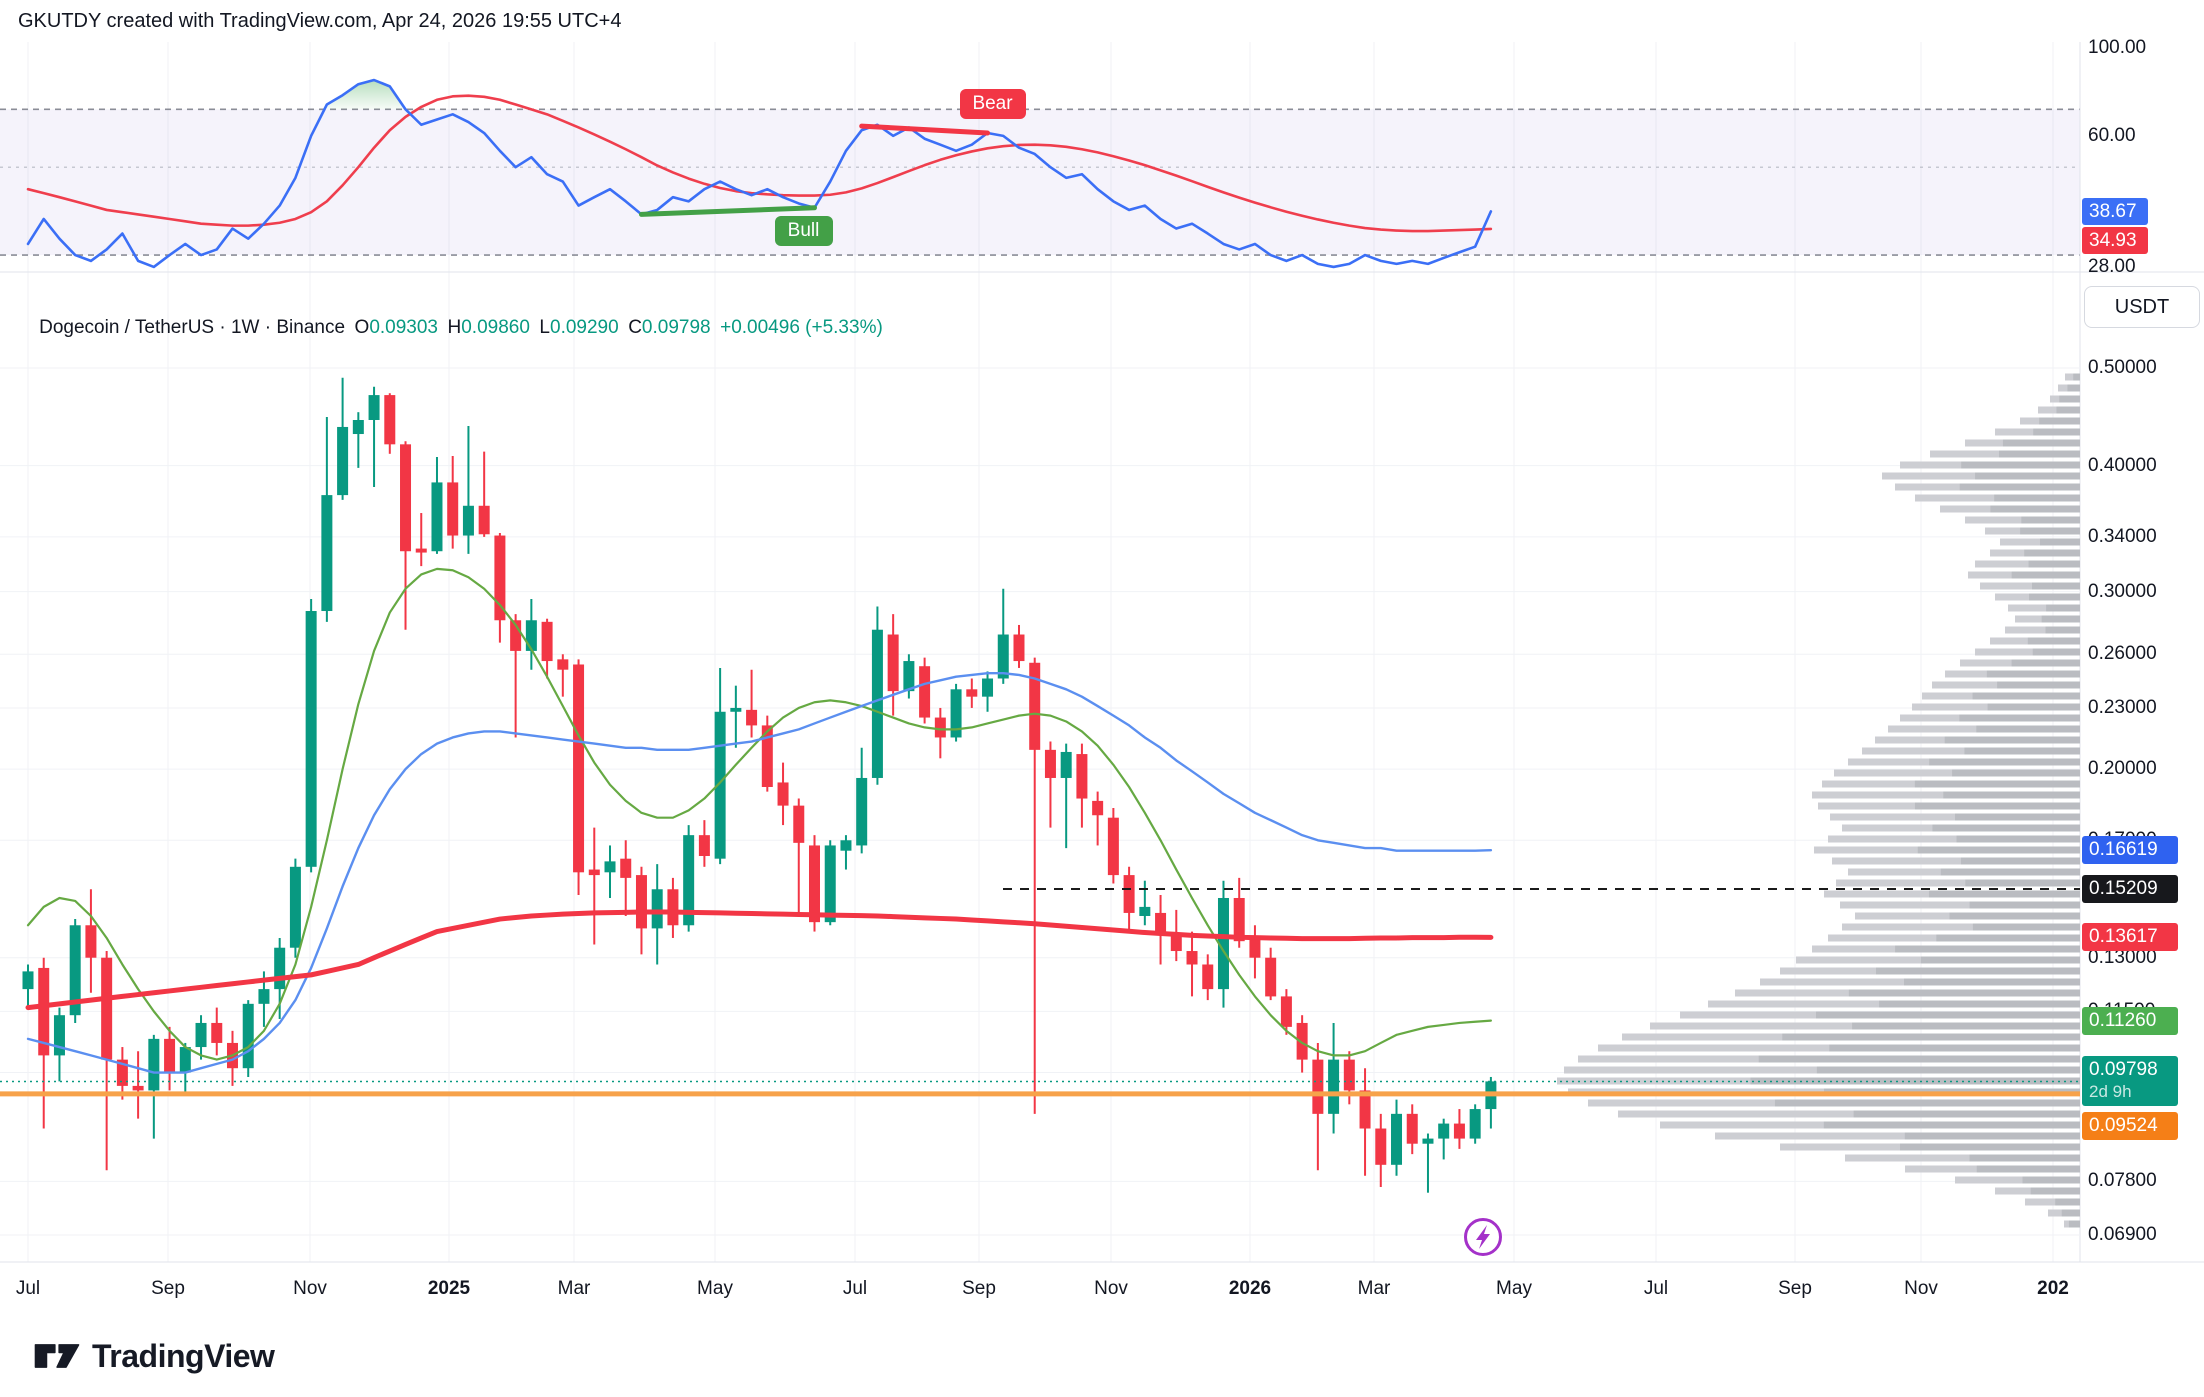 The width and height of the screenshot is (2204, 1397). I want to click on currency-unit-button: USDT, so click(2142, 307).